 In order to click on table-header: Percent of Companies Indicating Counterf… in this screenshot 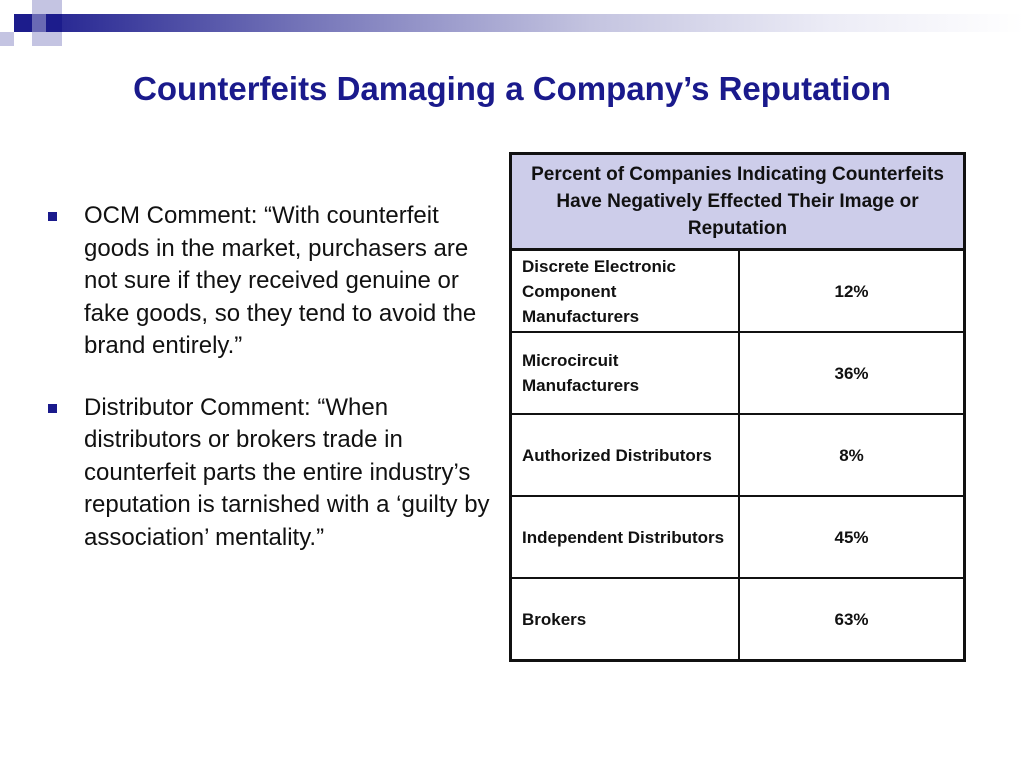, I will do `click(737, 201)`.